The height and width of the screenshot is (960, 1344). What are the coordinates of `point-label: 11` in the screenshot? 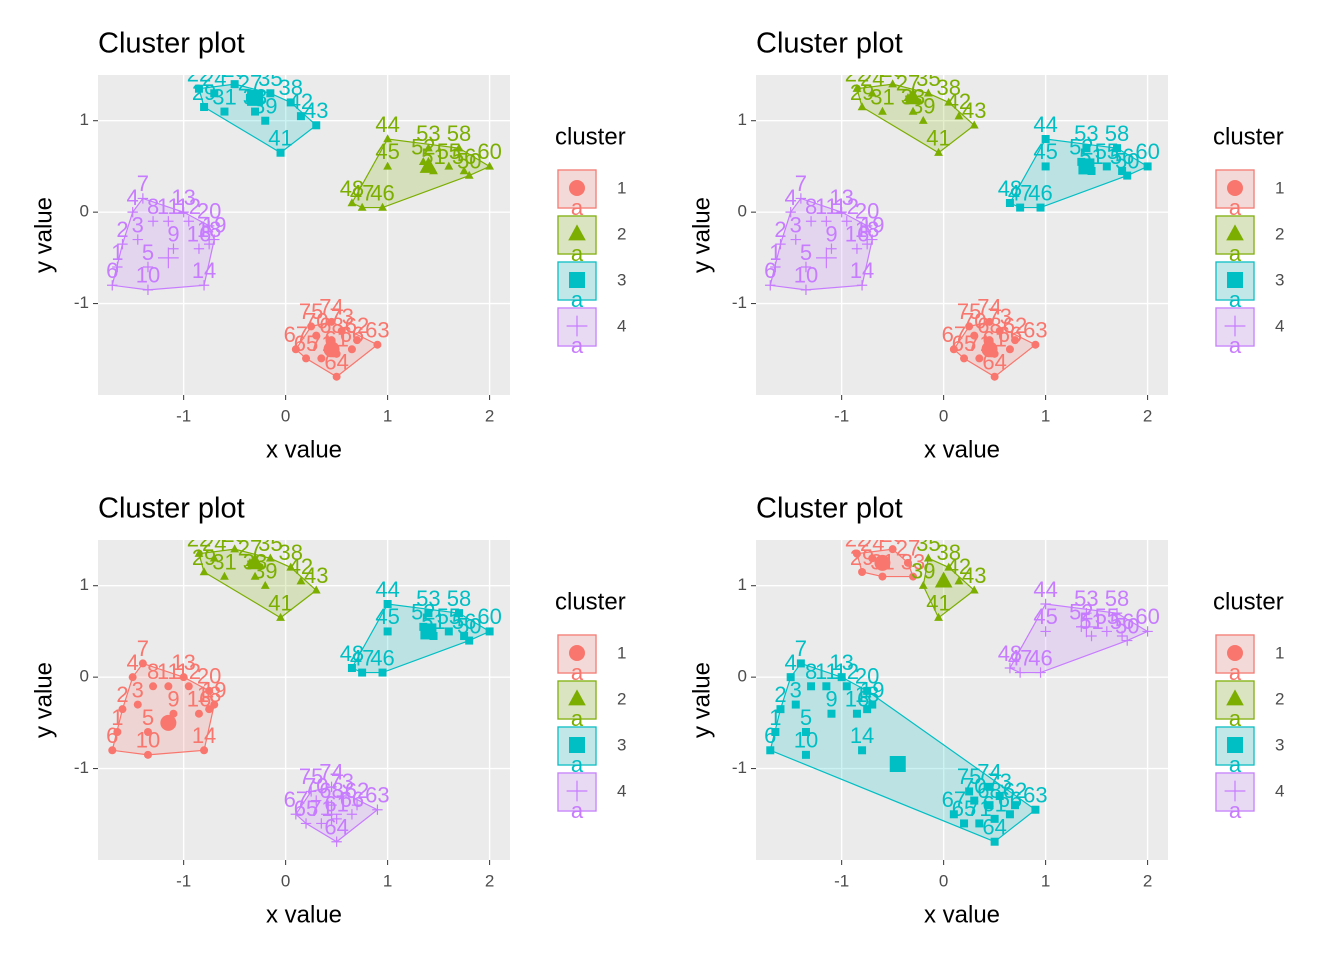 It's located at (168, 671).